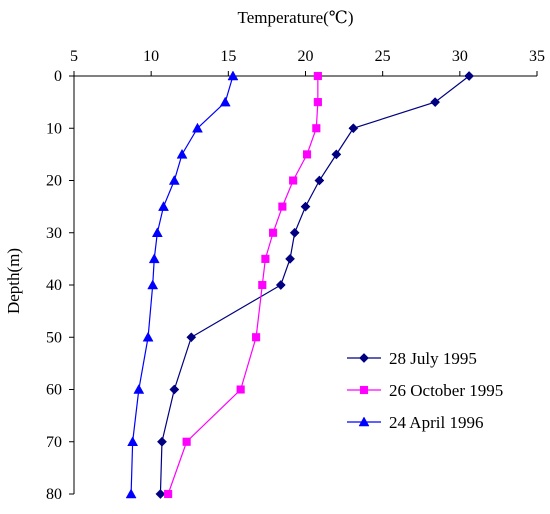 The image size is (550, 514). I want to click on x-axis-title: Temperature(℃), so click(296, 17).